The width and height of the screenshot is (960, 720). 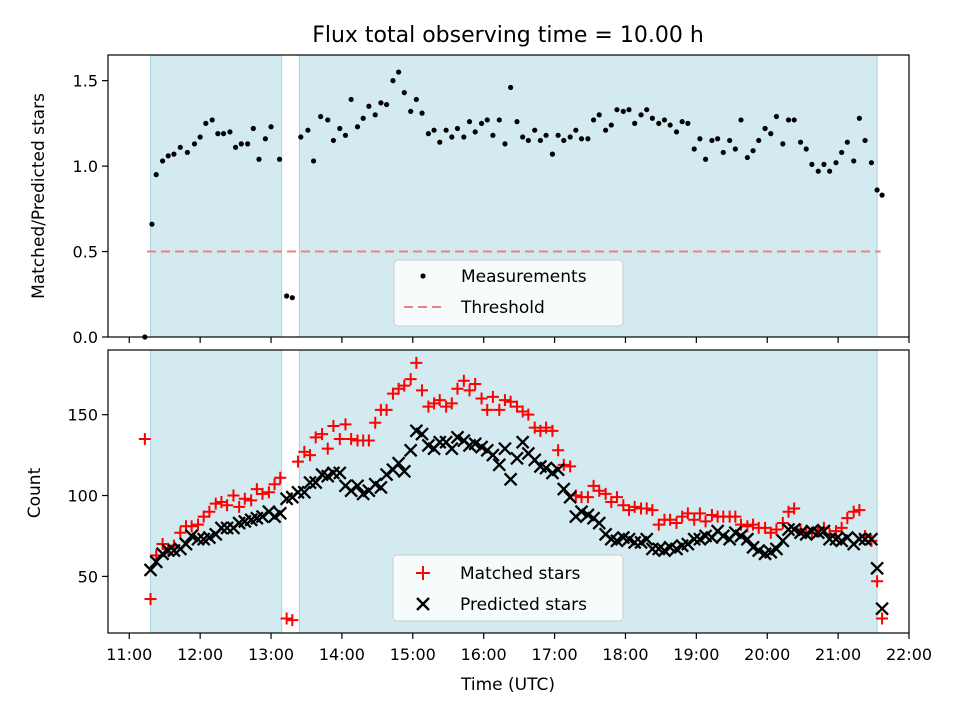 What do you see at coordinates (555, 654) in the screenshot?
I see `x-tick-label: 17:00` at bounding box center [555, 654].